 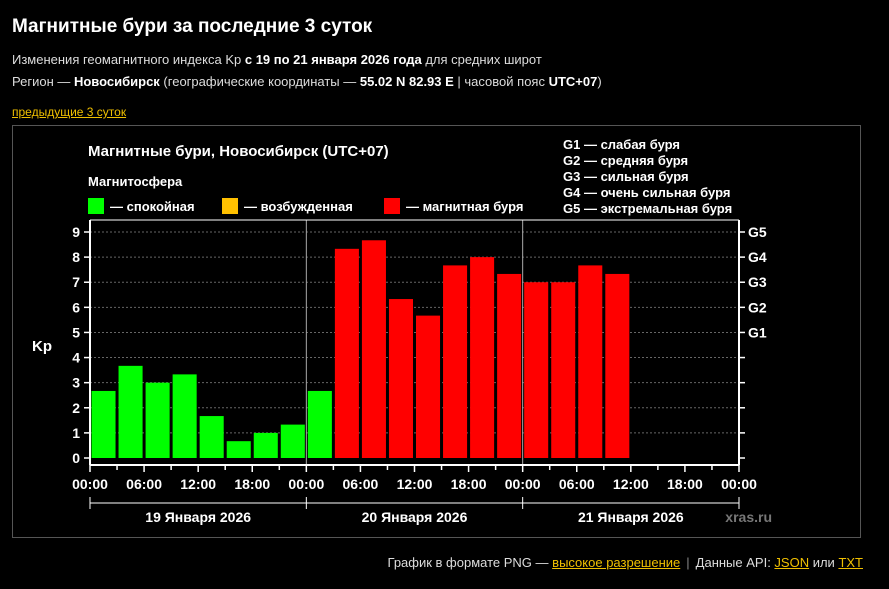 I want to click on chart-title: Магнитные бури, Новосибирск (UTC+07), so click(x=238, y=151).